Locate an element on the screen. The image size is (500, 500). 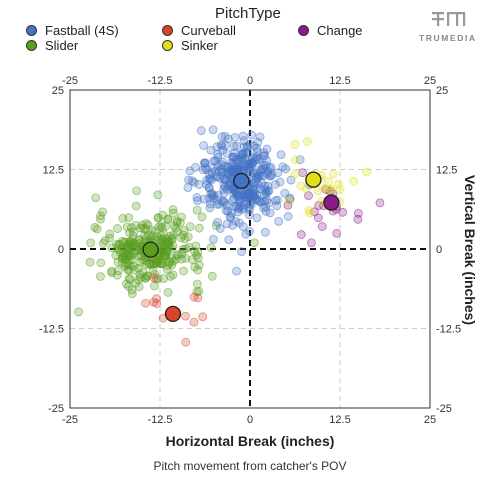
legend-swatch-curveball is located at coordinates (167, 30).